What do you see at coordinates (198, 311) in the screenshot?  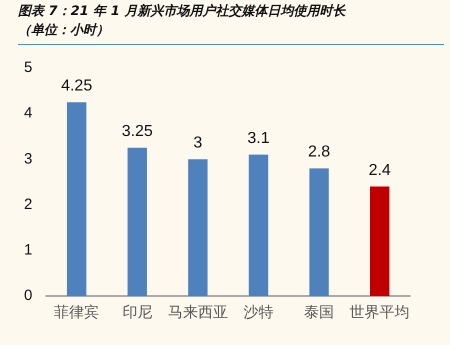 I see `x-tick-label: 马来西亚` at bounding box center [198, 311].